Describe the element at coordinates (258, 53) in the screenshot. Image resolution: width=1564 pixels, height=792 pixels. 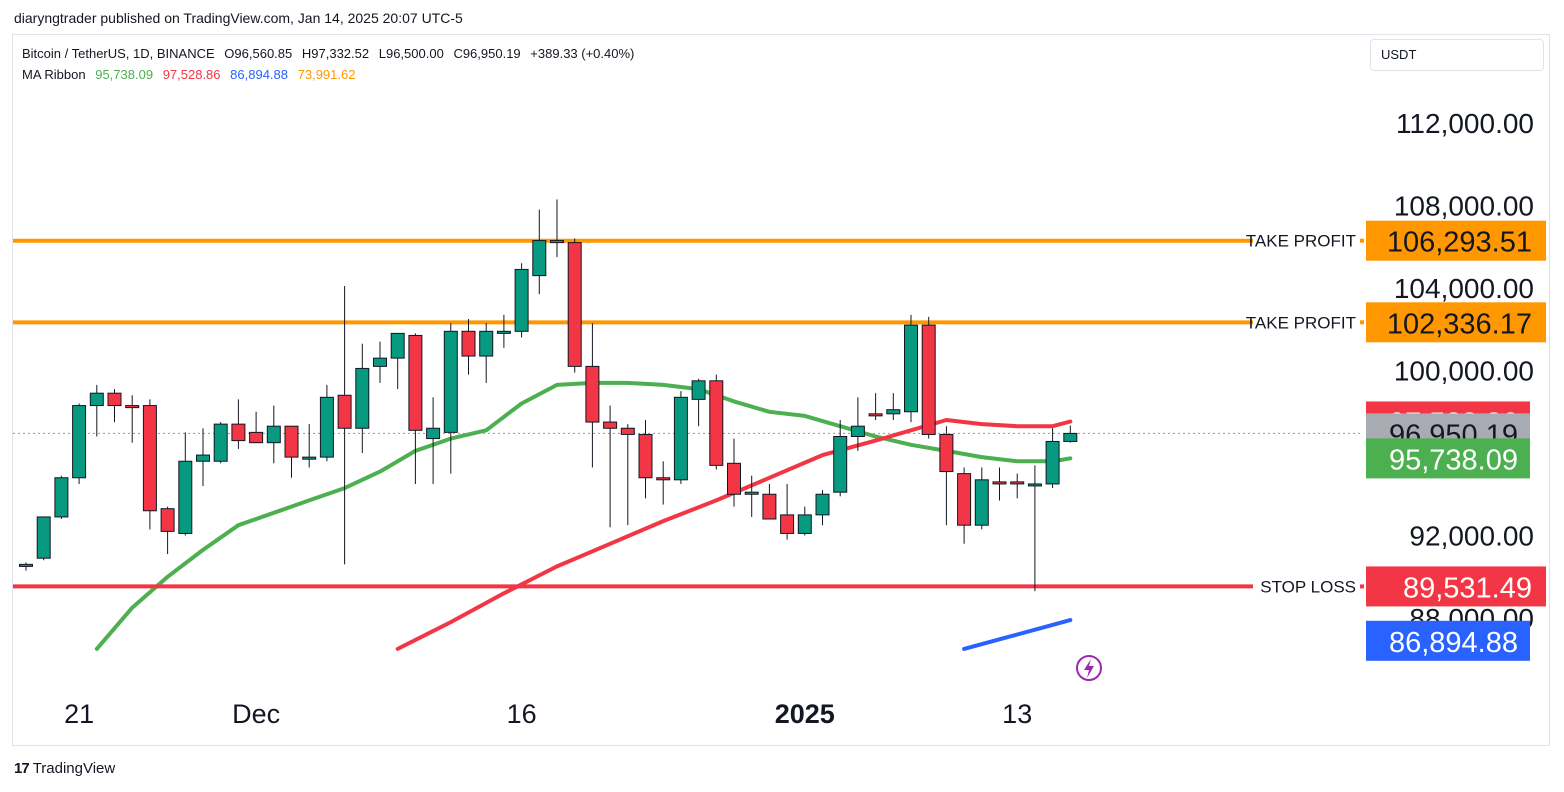
I see `ohlc-open: O96,560.85` at that location.